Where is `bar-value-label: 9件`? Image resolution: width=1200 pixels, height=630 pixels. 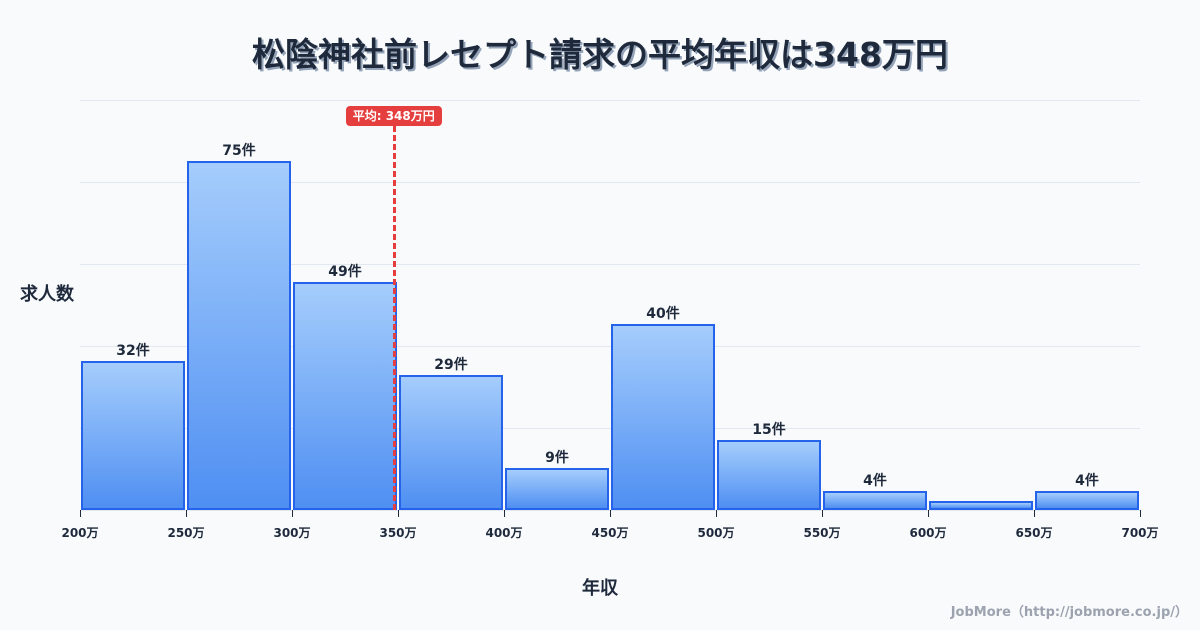
bar-value-label: 9件 is located at coordinates (557, 458).